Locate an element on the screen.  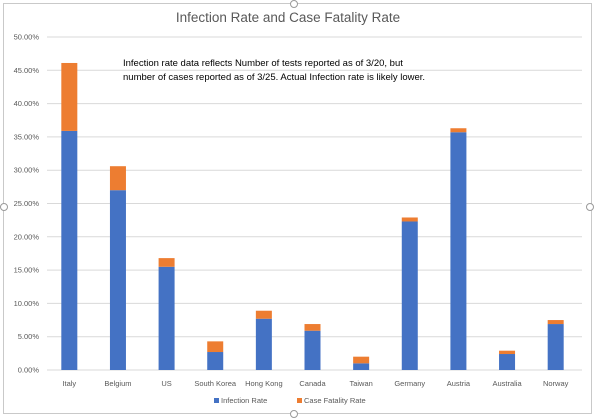
x-tick-label: Canada is located at coordinates (312, 383).